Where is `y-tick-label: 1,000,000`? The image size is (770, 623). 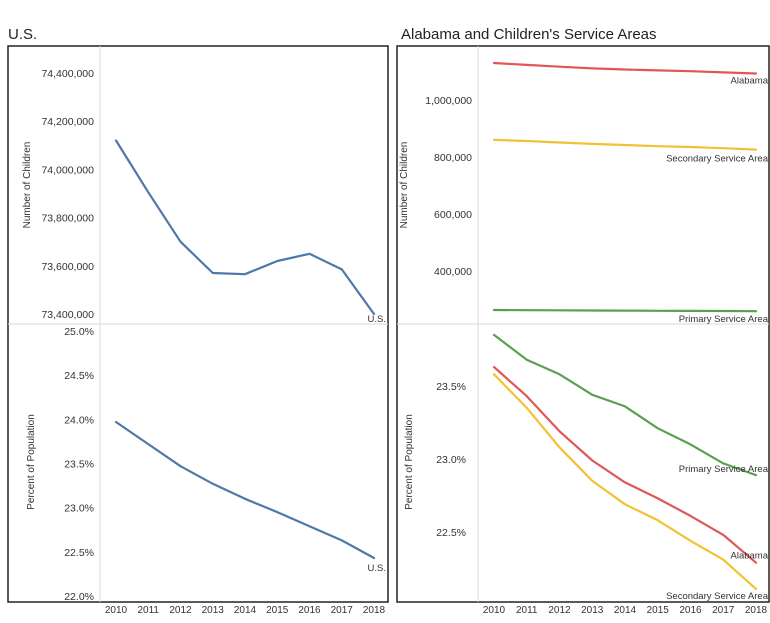 y-tick-label: 1,000,000 is located at coordinates (448, 101).